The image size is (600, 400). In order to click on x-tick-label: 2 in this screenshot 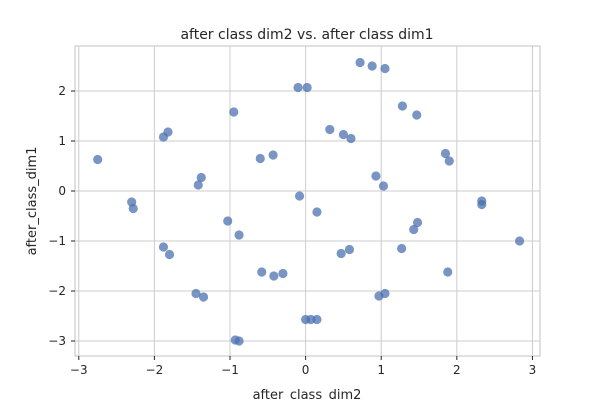, I will do `click(457, 370)`.